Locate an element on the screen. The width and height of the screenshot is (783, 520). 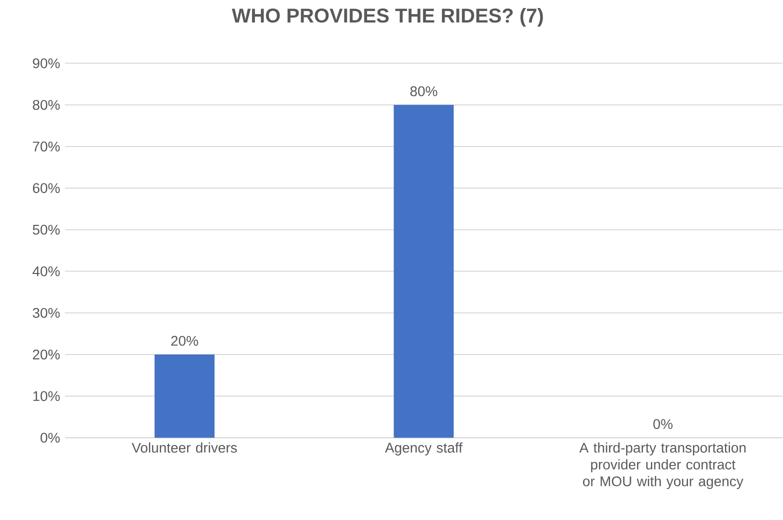
data-label: 80% is located at coordinates (424, 91).